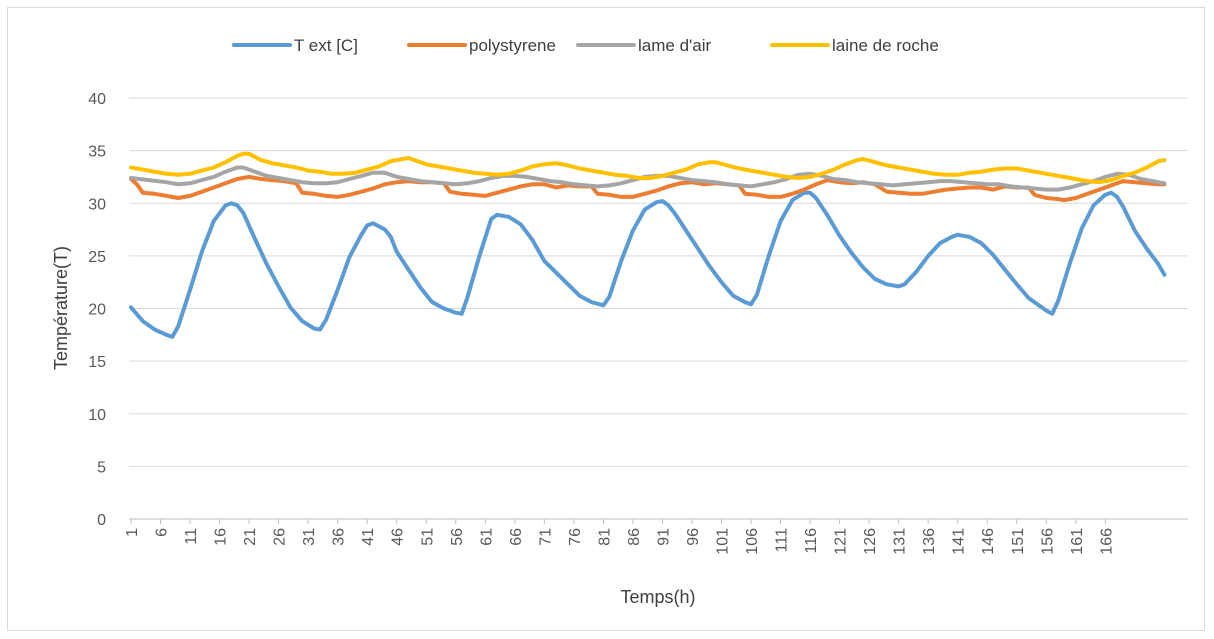  What do you see at coordinates (280, 537) in the screenshot?
I see `x-tick-label: 26` at bounding box center [280, 537].